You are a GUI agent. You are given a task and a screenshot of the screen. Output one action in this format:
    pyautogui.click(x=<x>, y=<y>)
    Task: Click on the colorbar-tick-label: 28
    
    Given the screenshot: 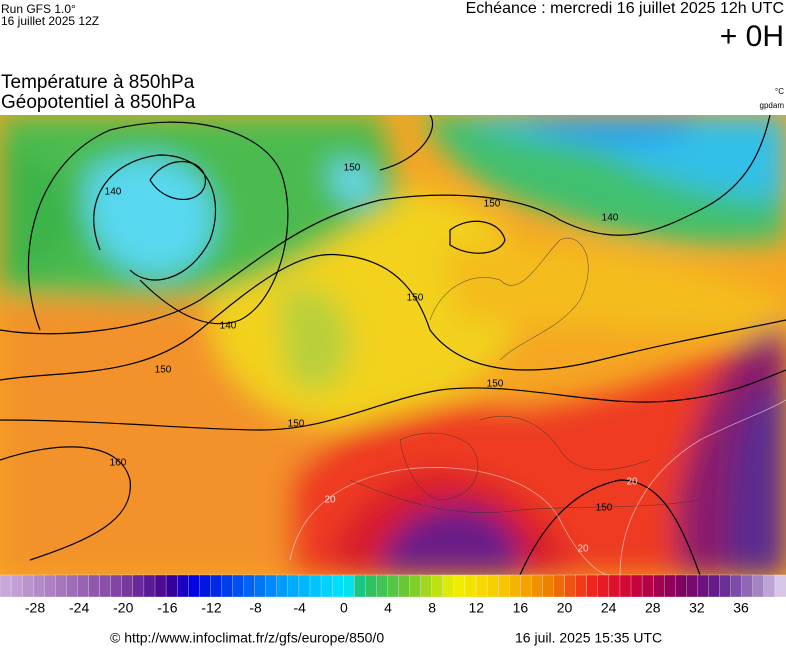 What is the action you would take?
    pyautogui.click(x=653, y=608)
    